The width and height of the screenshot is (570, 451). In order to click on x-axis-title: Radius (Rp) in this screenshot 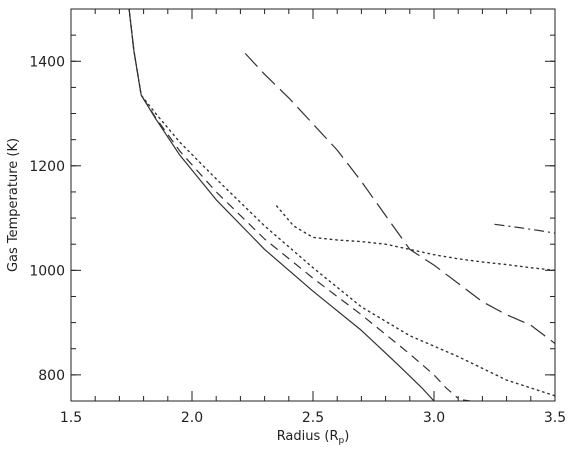, I will do `click(313, 437)`.